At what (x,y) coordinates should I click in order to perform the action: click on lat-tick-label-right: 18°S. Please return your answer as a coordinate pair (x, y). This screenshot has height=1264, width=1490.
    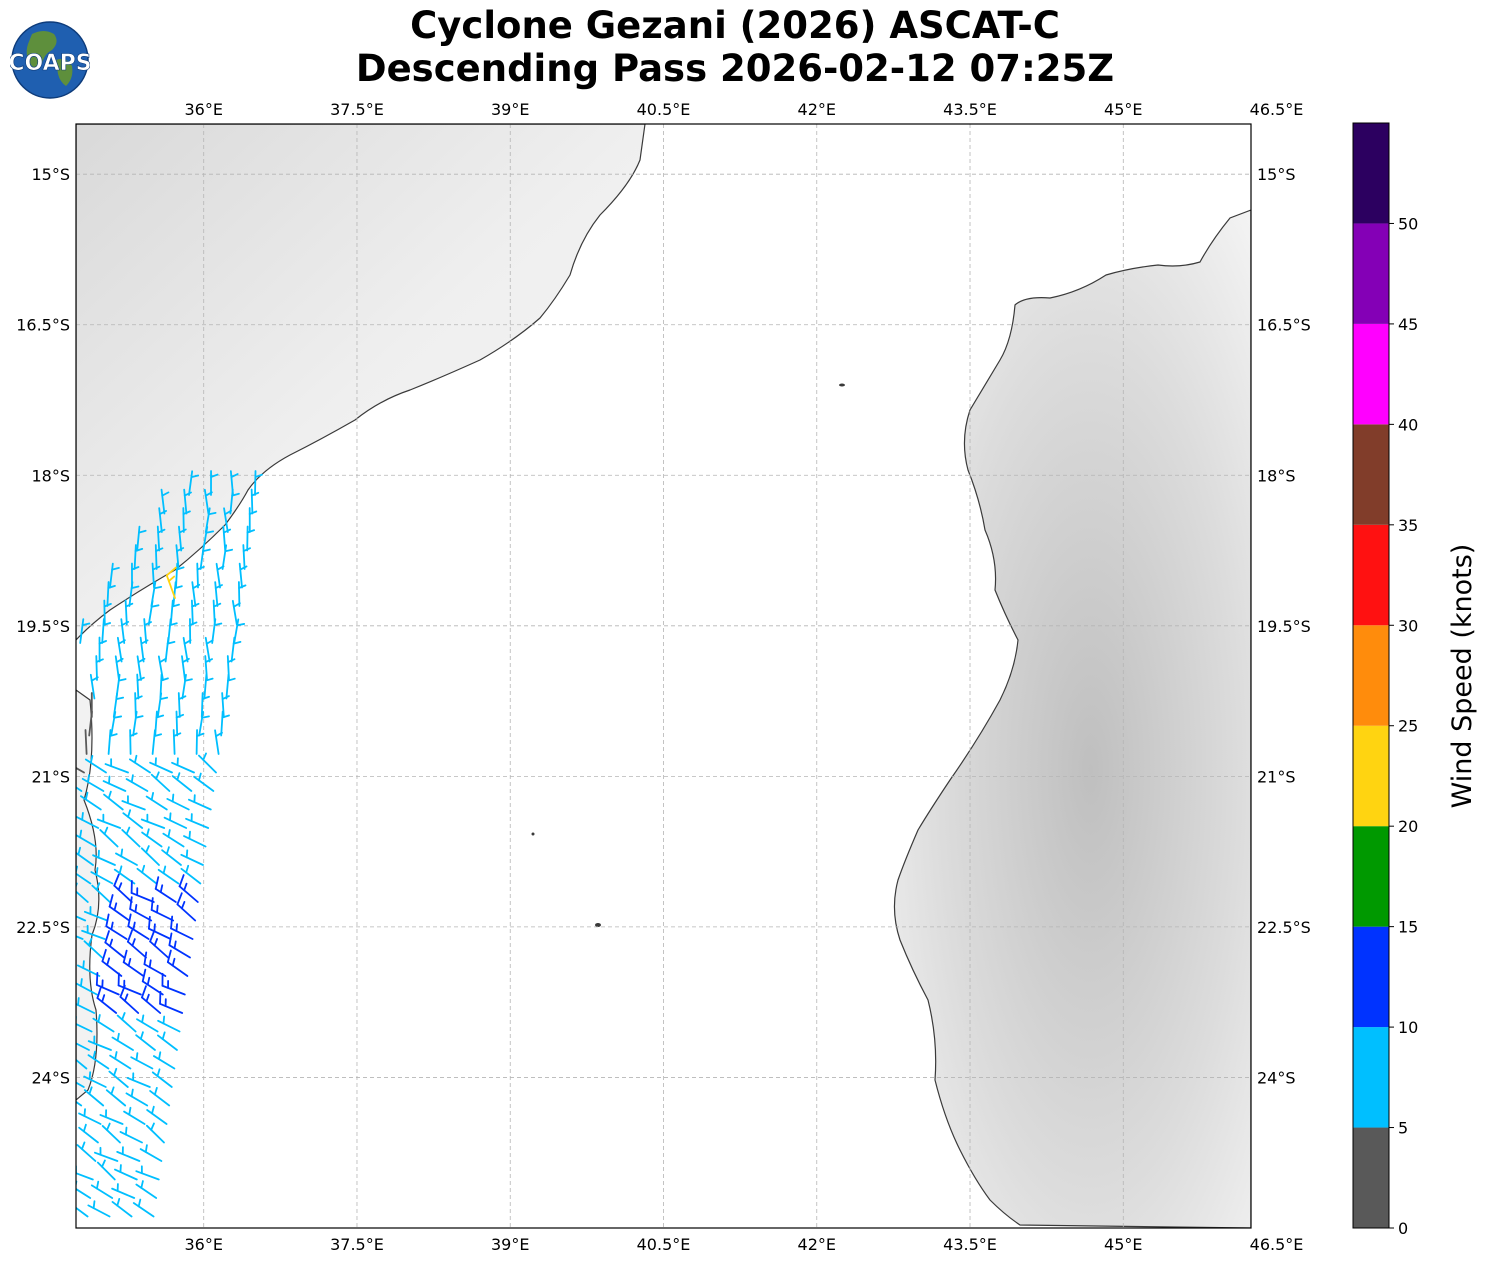
    Looking at the image, I should click on (1276, 475).